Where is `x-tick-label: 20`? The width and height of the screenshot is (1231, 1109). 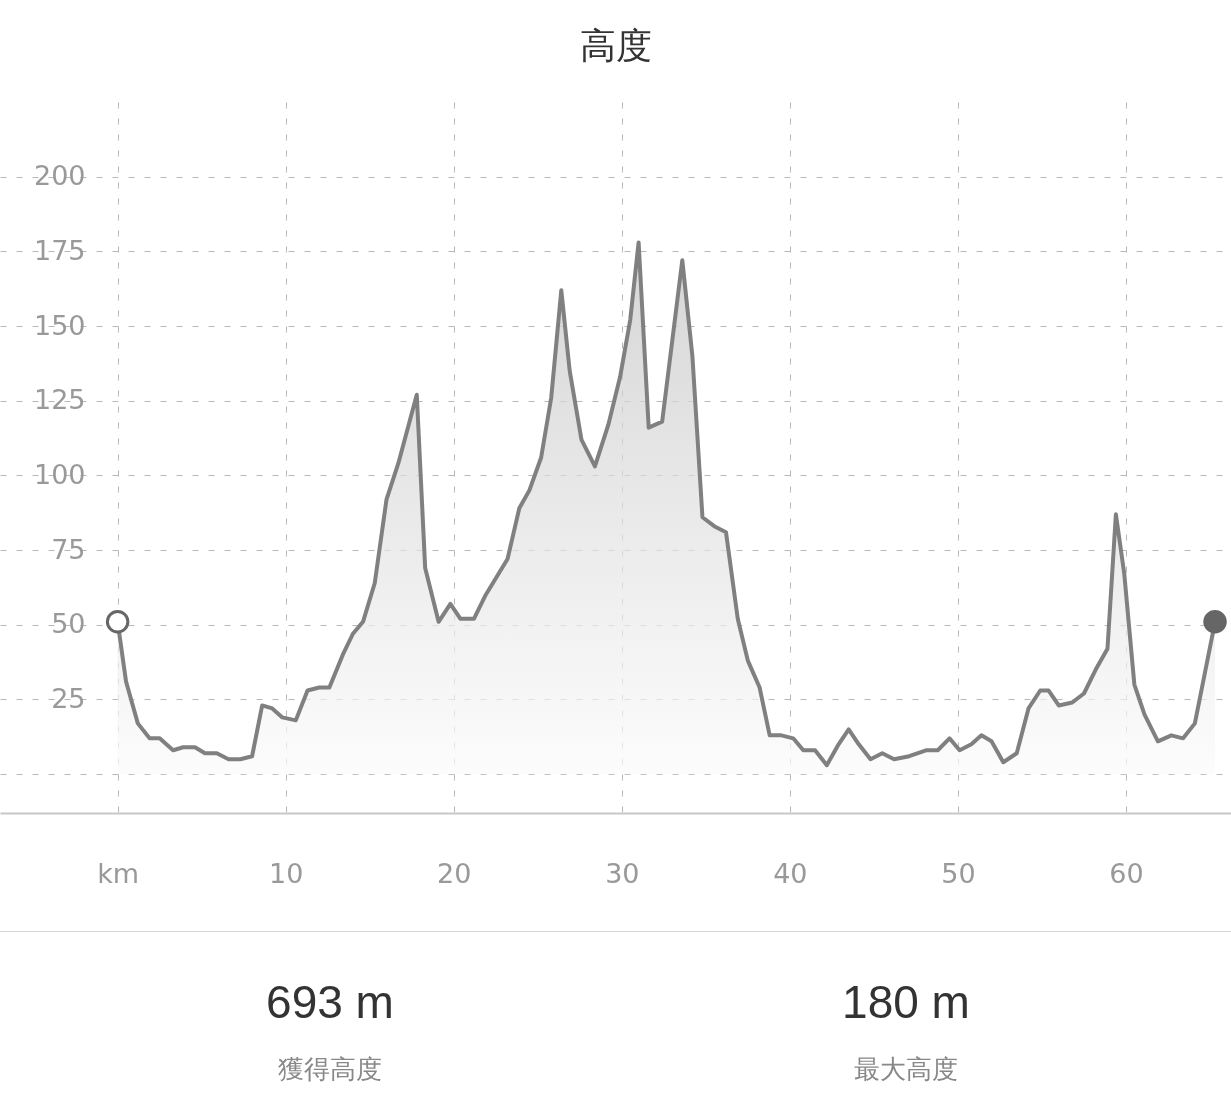
x-tick-label: 20 is located at coordinates (454, 873).